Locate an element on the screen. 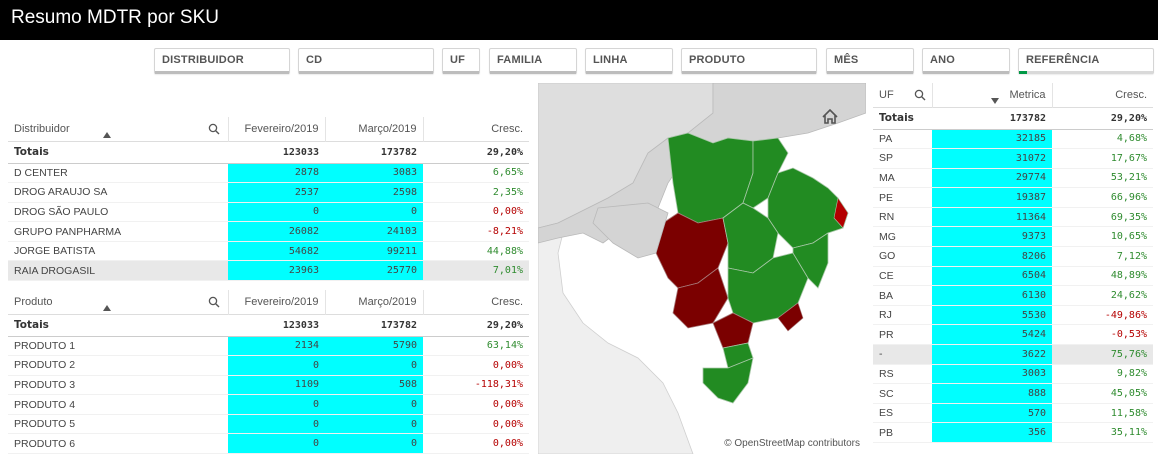  filter-label: REFERÊNCIA is located at coordinates (1063, 60).